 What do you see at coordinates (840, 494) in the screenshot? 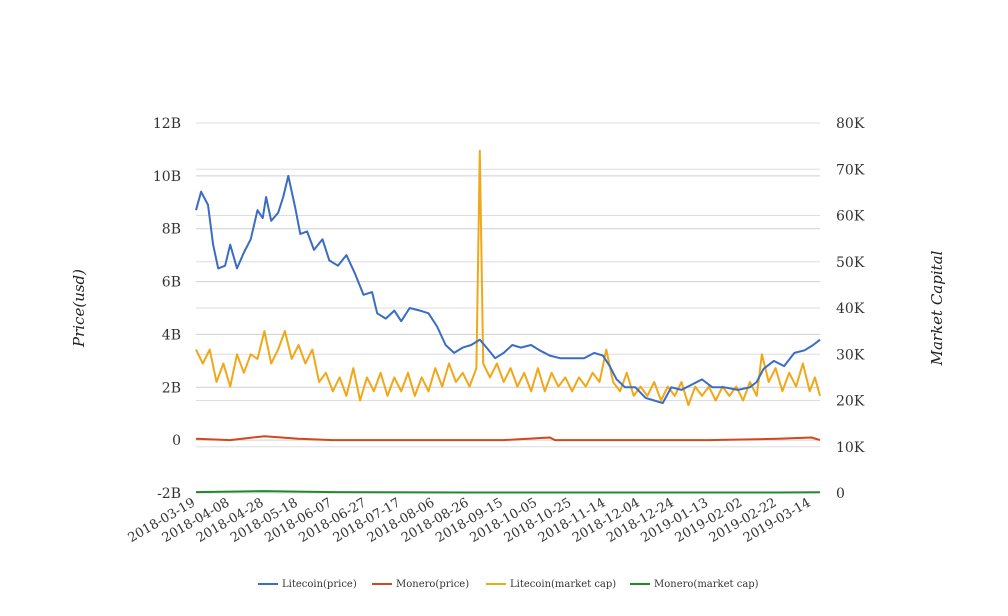
I see `y2-tick-label: 0` at bounding box center [840, 494].